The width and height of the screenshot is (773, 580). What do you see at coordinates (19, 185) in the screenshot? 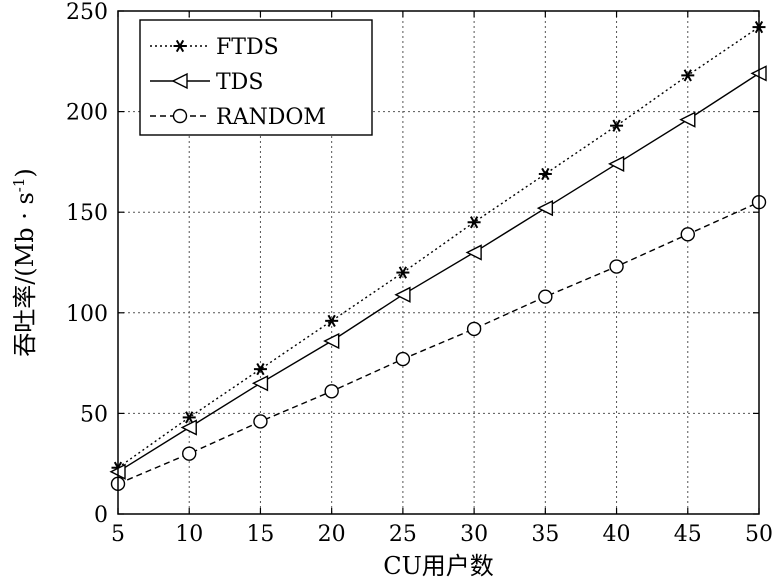
I see `y-axis-title-sup: -1` at bounding box center [19, 185].